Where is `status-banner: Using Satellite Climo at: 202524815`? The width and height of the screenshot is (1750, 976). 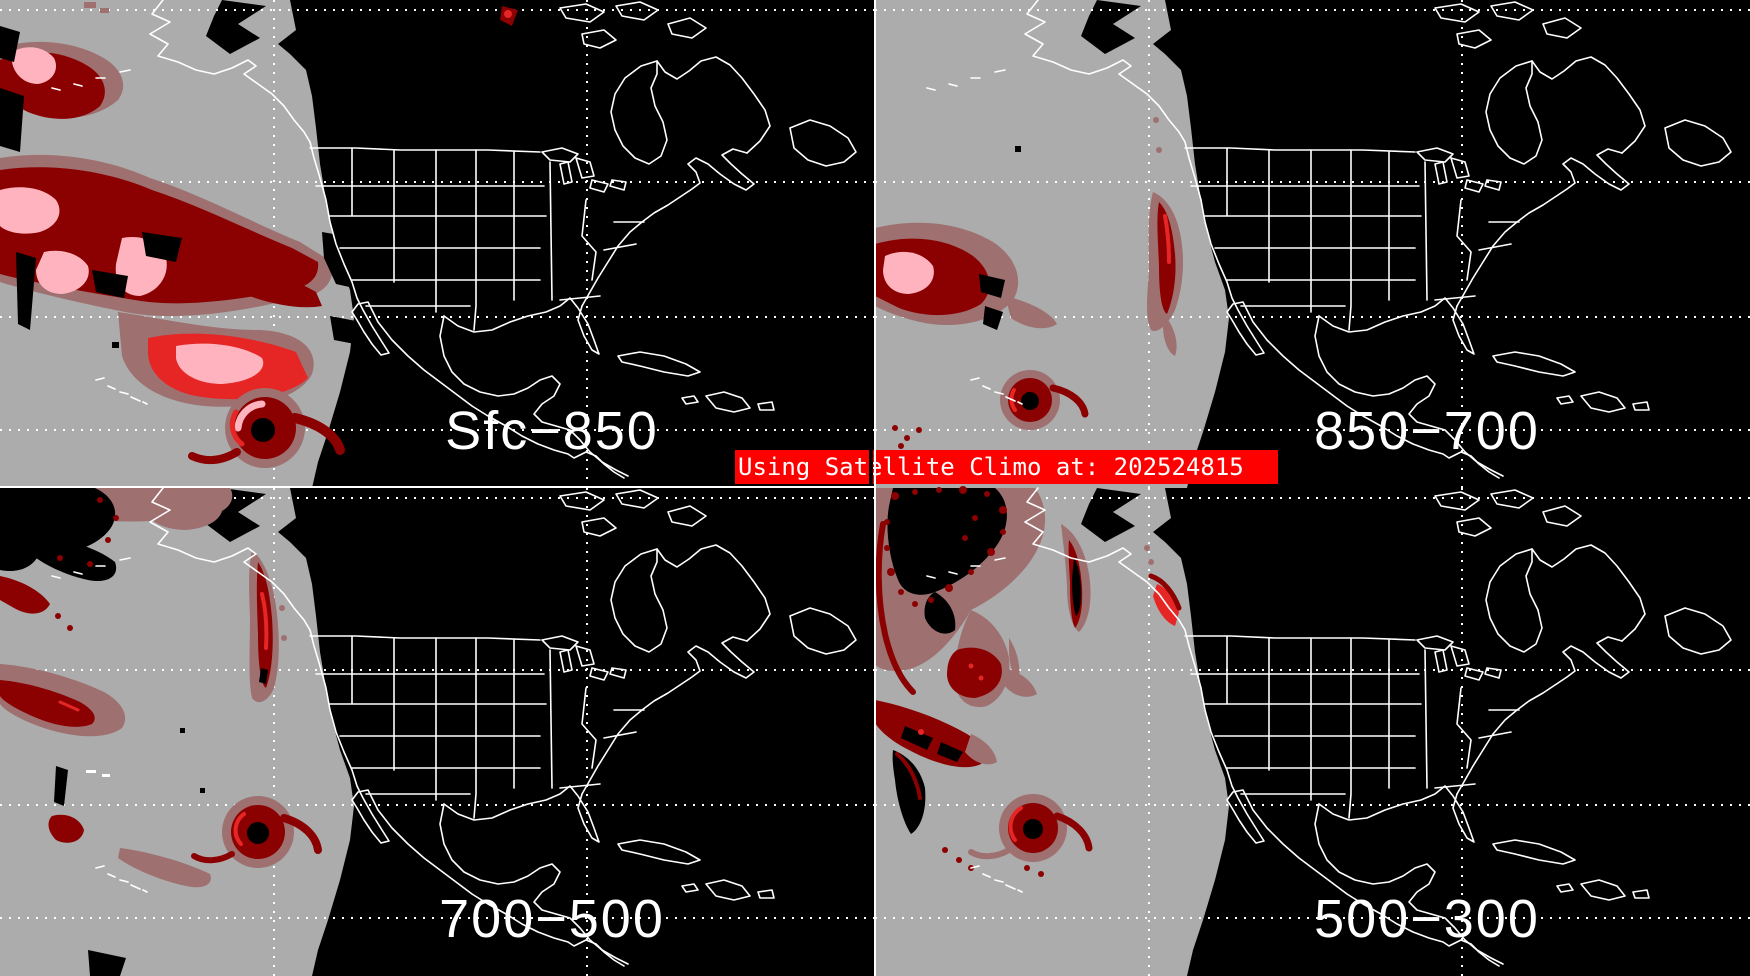 status-banner: Using Satellite Climo at: 202524815 is located at coordinates (1006, 467).